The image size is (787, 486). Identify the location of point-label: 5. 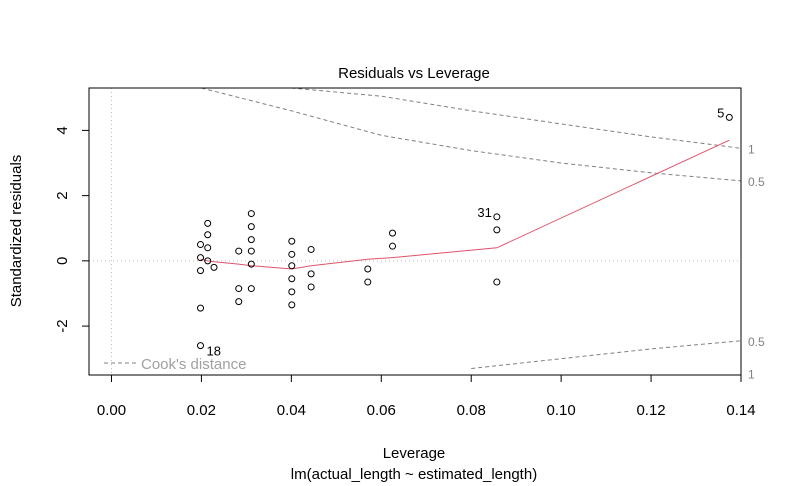
(720, 112).